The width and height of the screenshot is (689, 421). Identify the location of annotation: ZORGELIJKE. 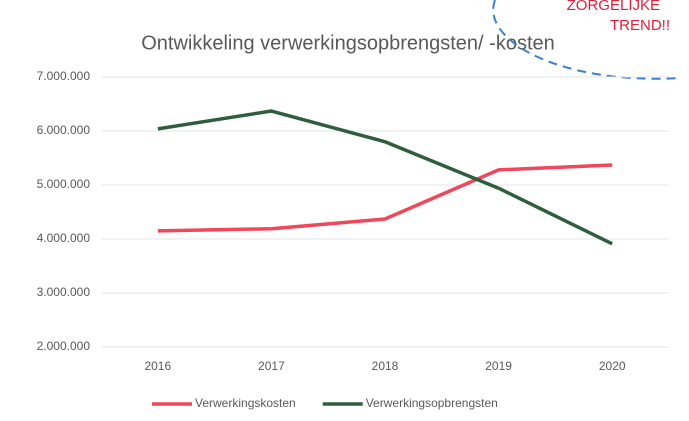
(613, 7).